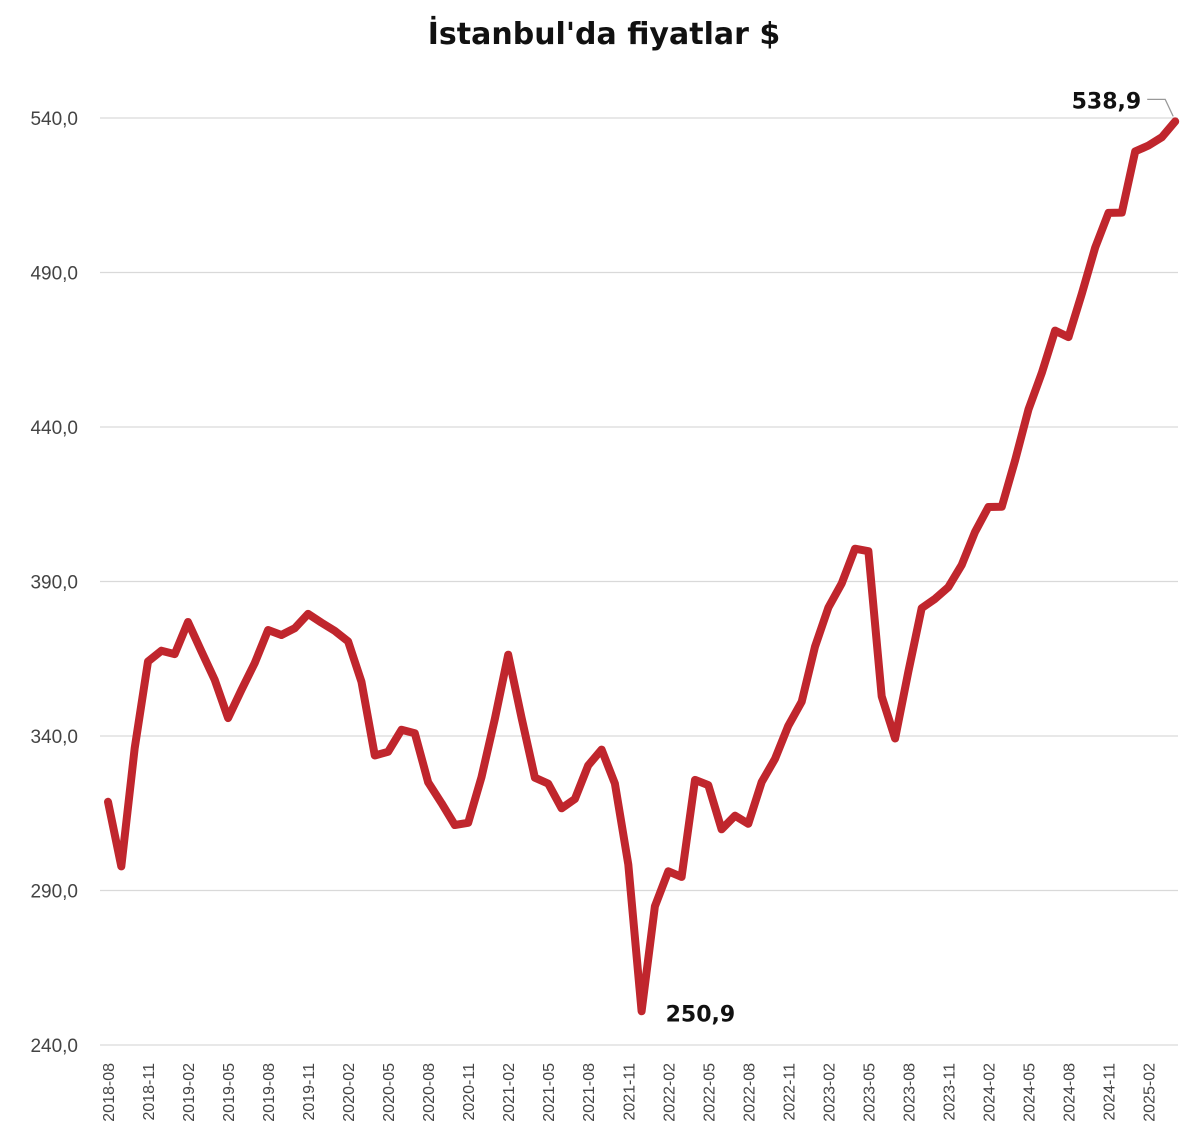 The height and width of the screenshot is (1145, 1200). I want to click on x-tick-label: 2021-11, so click(629, 1092).